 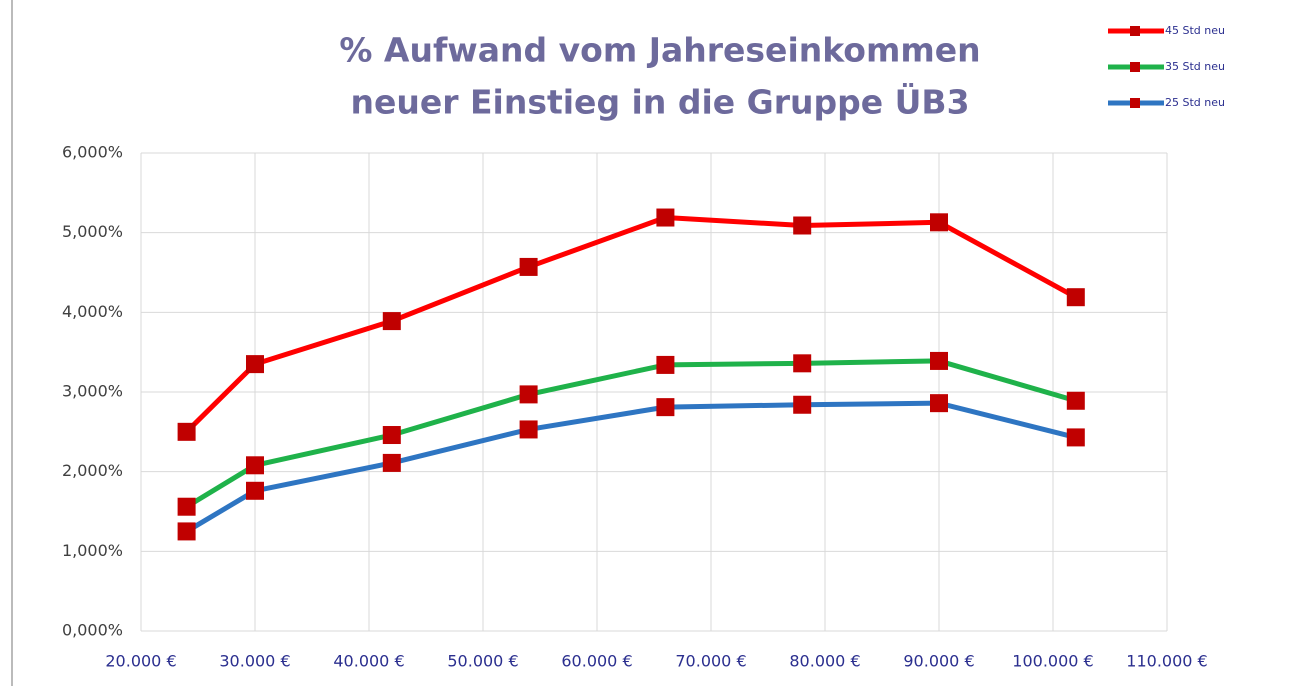 What do you see at coordinates (938, 661) in the screenshot?
I see `x-tick-label: 90.000 €` at bounding box center [938, 661].